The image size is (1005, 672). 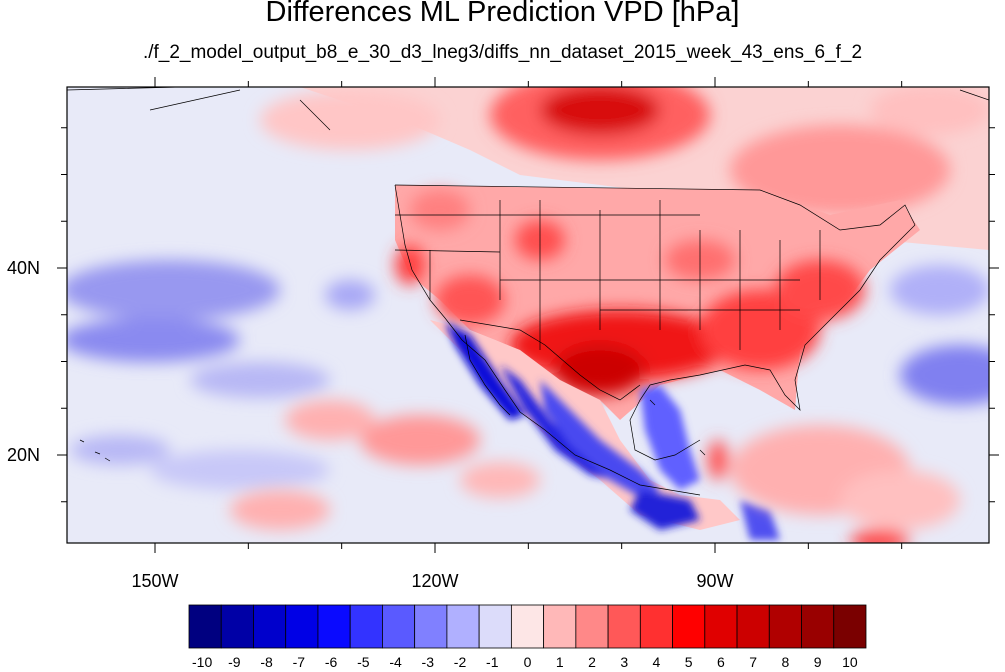 What do you see at coordinates (299, 662) in the screenshot?
I see `colorbar-label: -7` at bounding box center [299, 662].